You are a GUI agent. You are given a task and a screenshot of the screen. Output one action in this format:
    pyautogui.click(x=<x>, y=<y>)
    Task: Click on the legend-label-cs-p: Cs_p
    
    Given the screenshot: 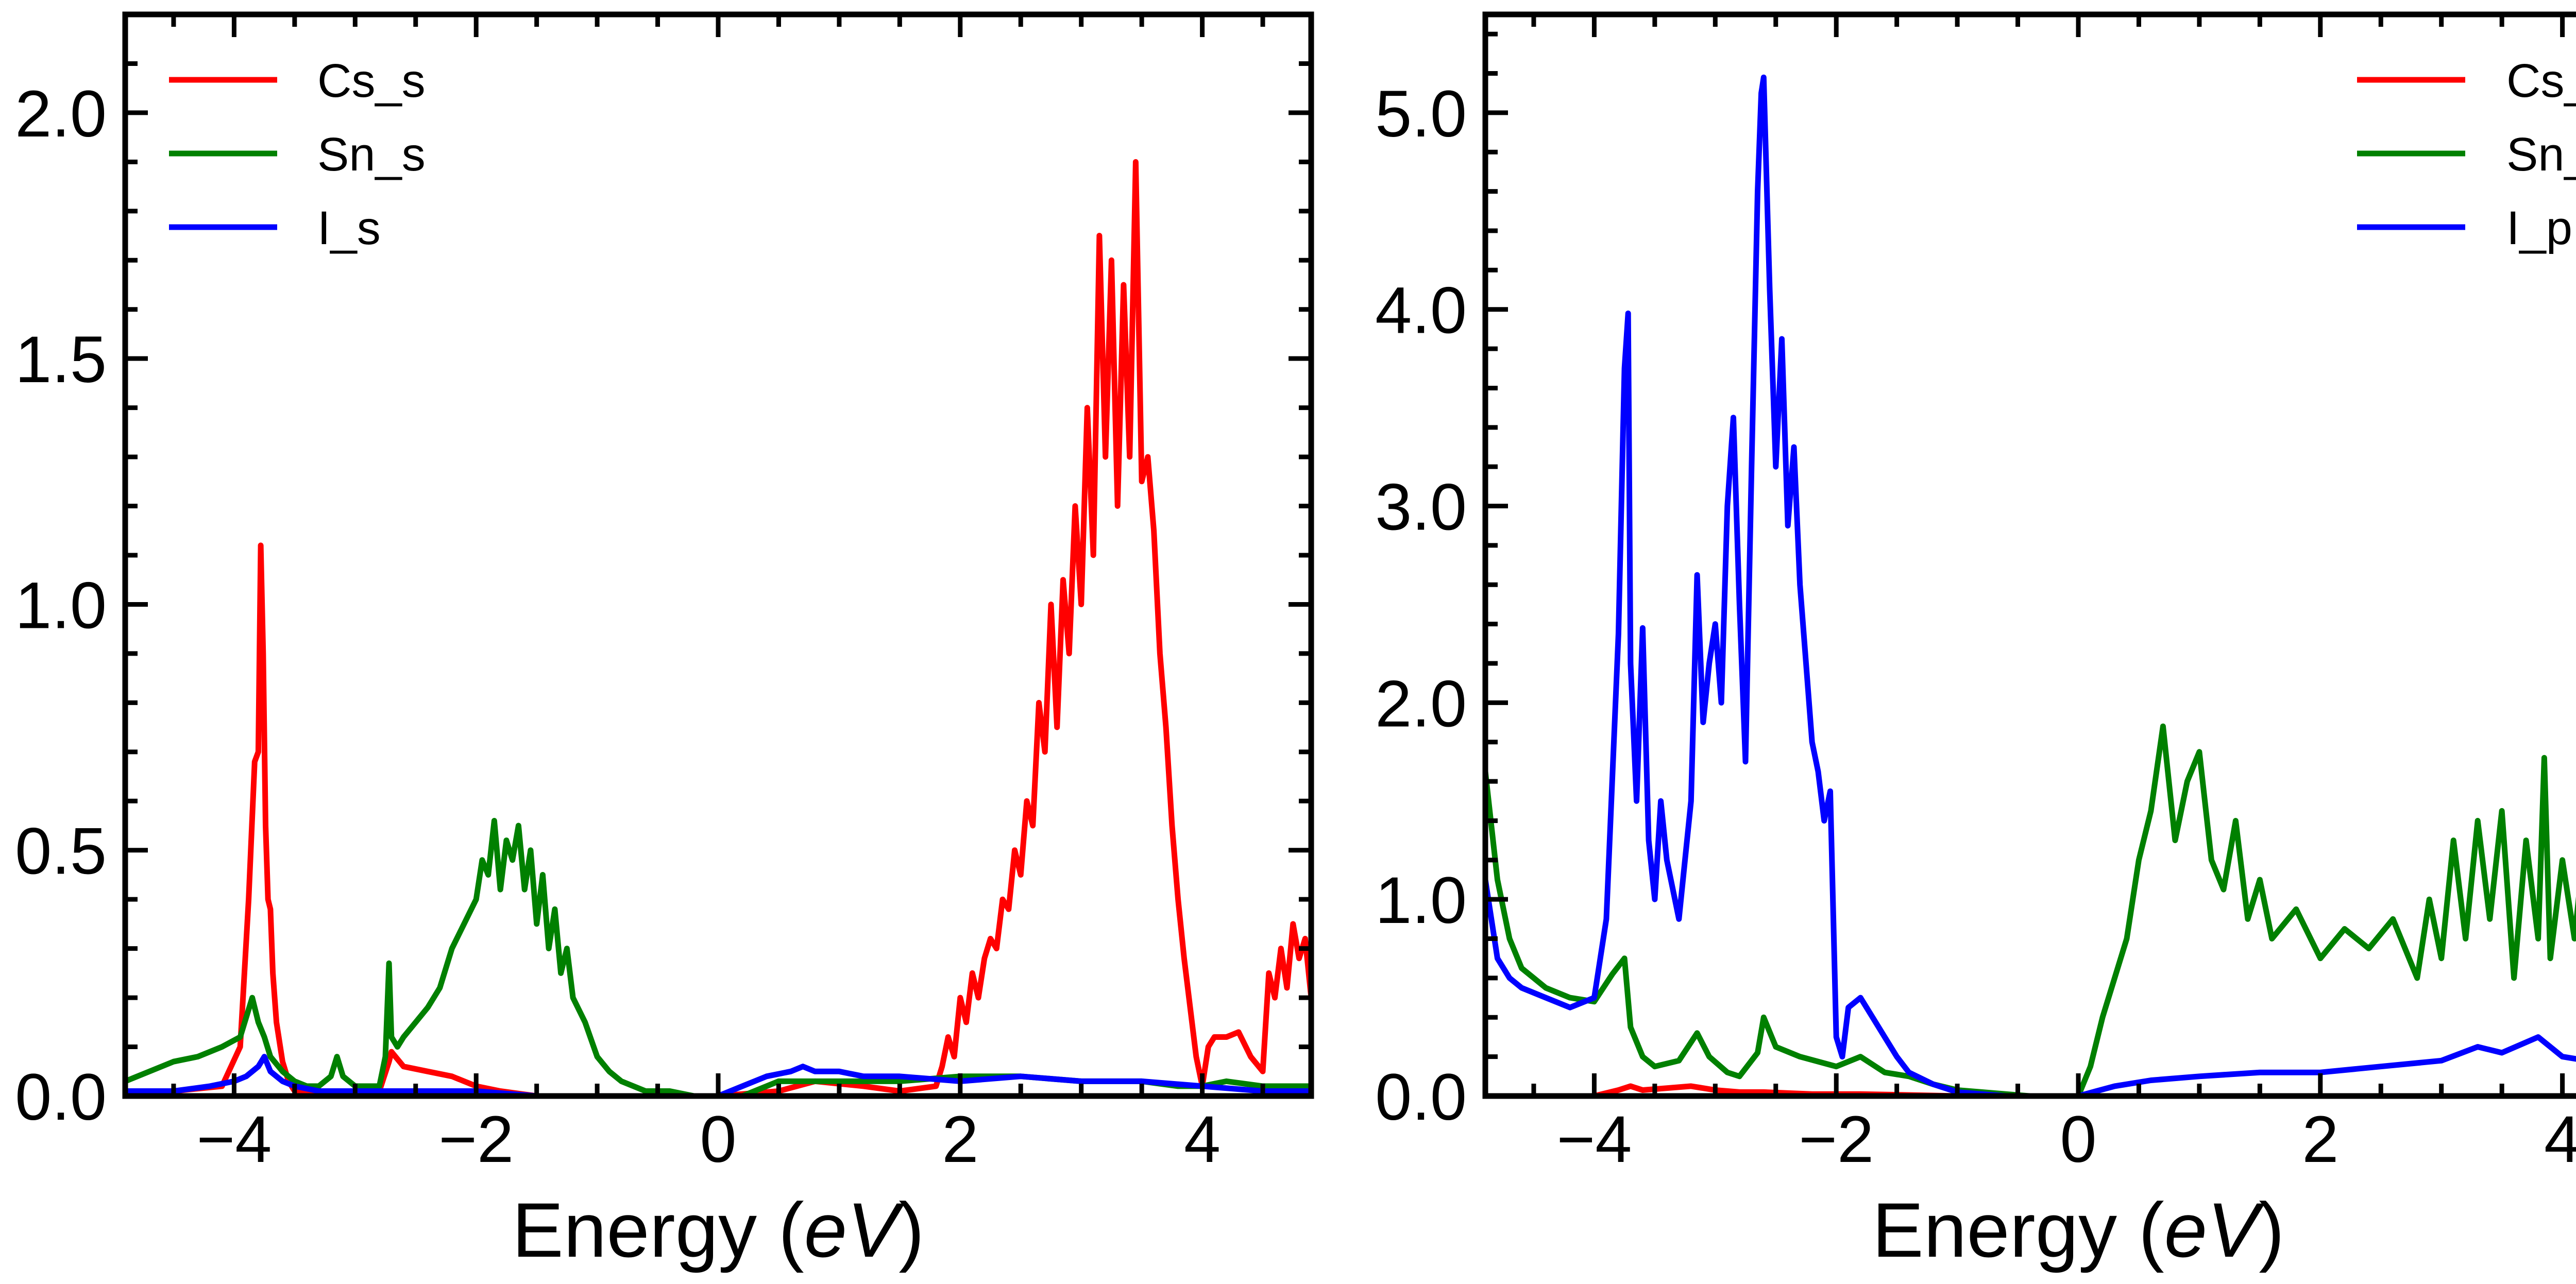 What is the action you would take?
    pyautogui.click(x=2541, y=81)
    